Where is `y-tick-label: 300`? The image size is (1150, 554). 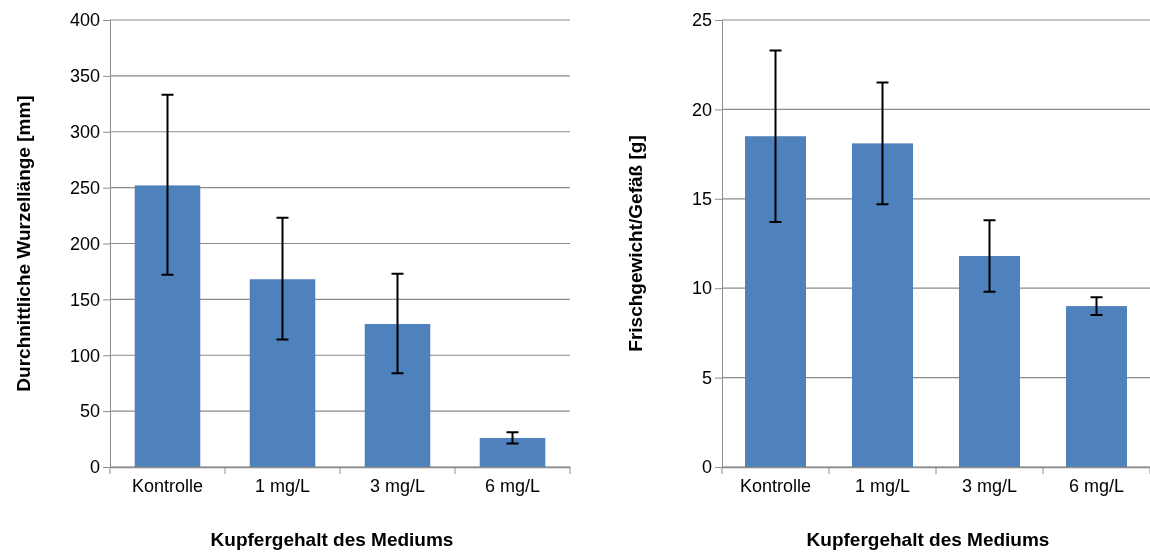
y-tick-label: 300 is located at coordinates (84, 132).